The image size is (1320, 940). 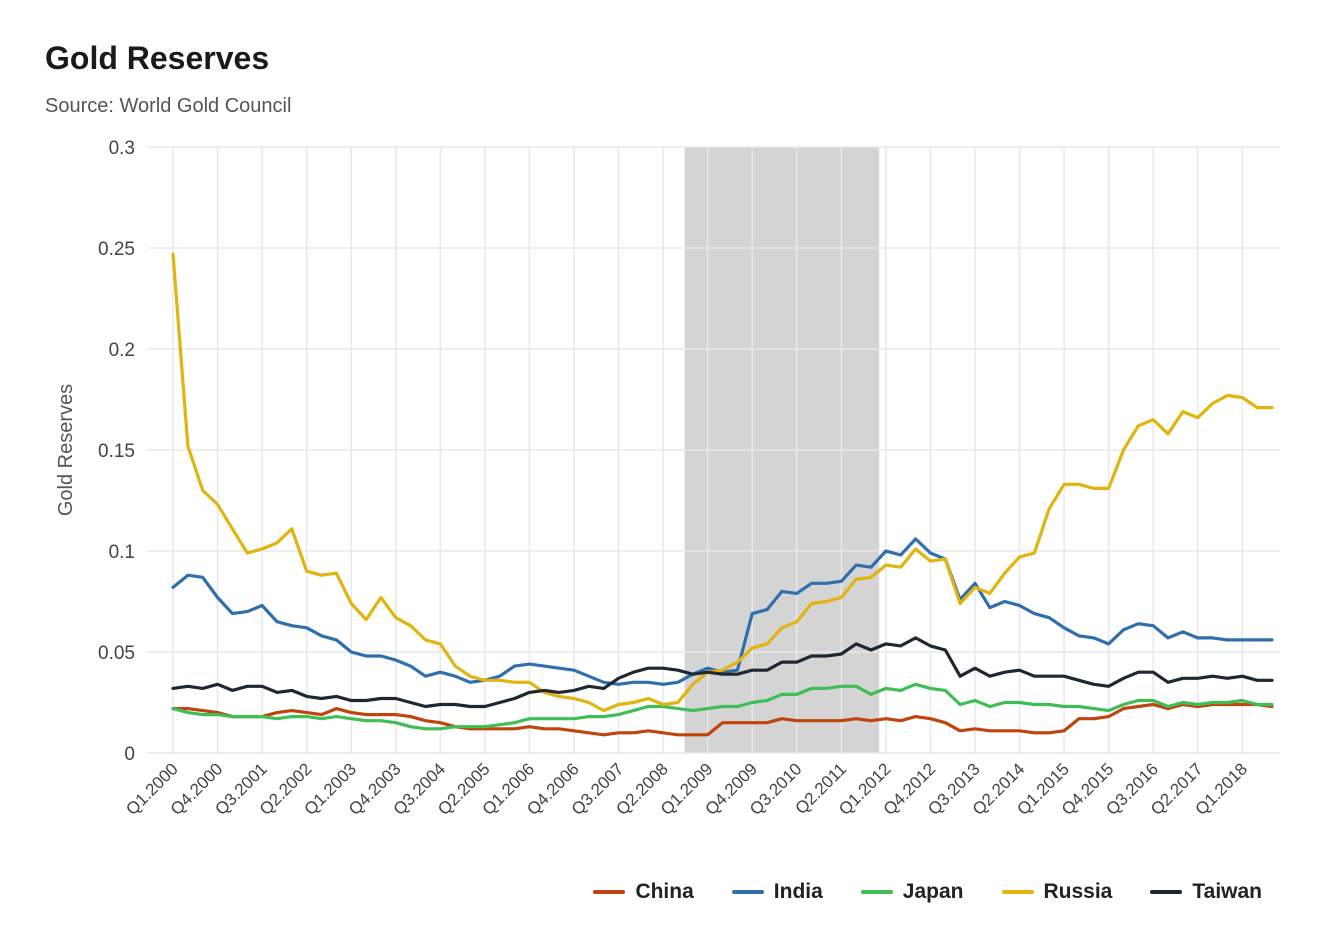 I want to click on legend-item-russia: Russia, so click(x=1057, y=892).